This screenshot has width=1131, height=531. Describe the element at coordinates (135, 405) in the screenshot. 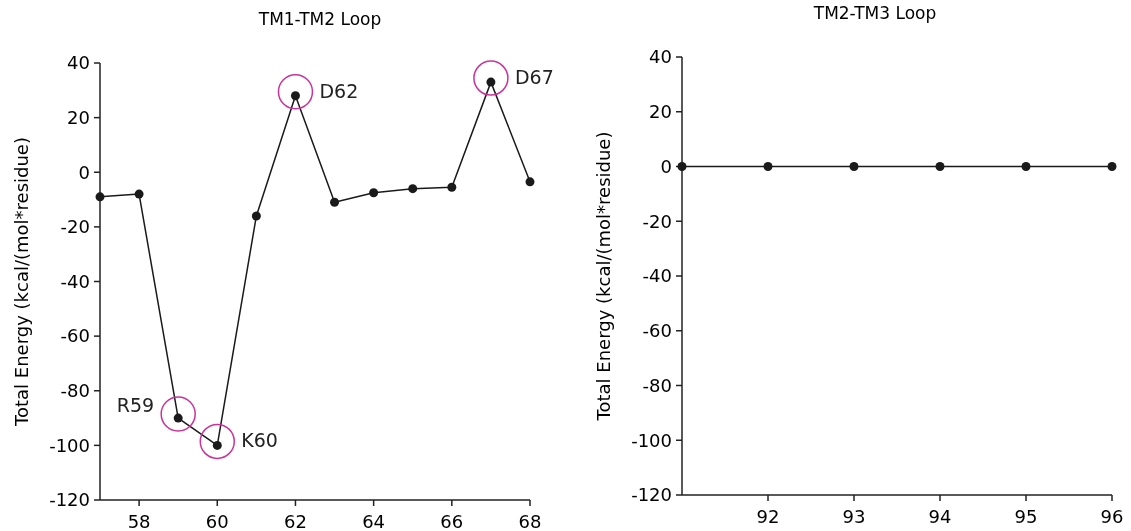

I see `annotation: R59` at that location.